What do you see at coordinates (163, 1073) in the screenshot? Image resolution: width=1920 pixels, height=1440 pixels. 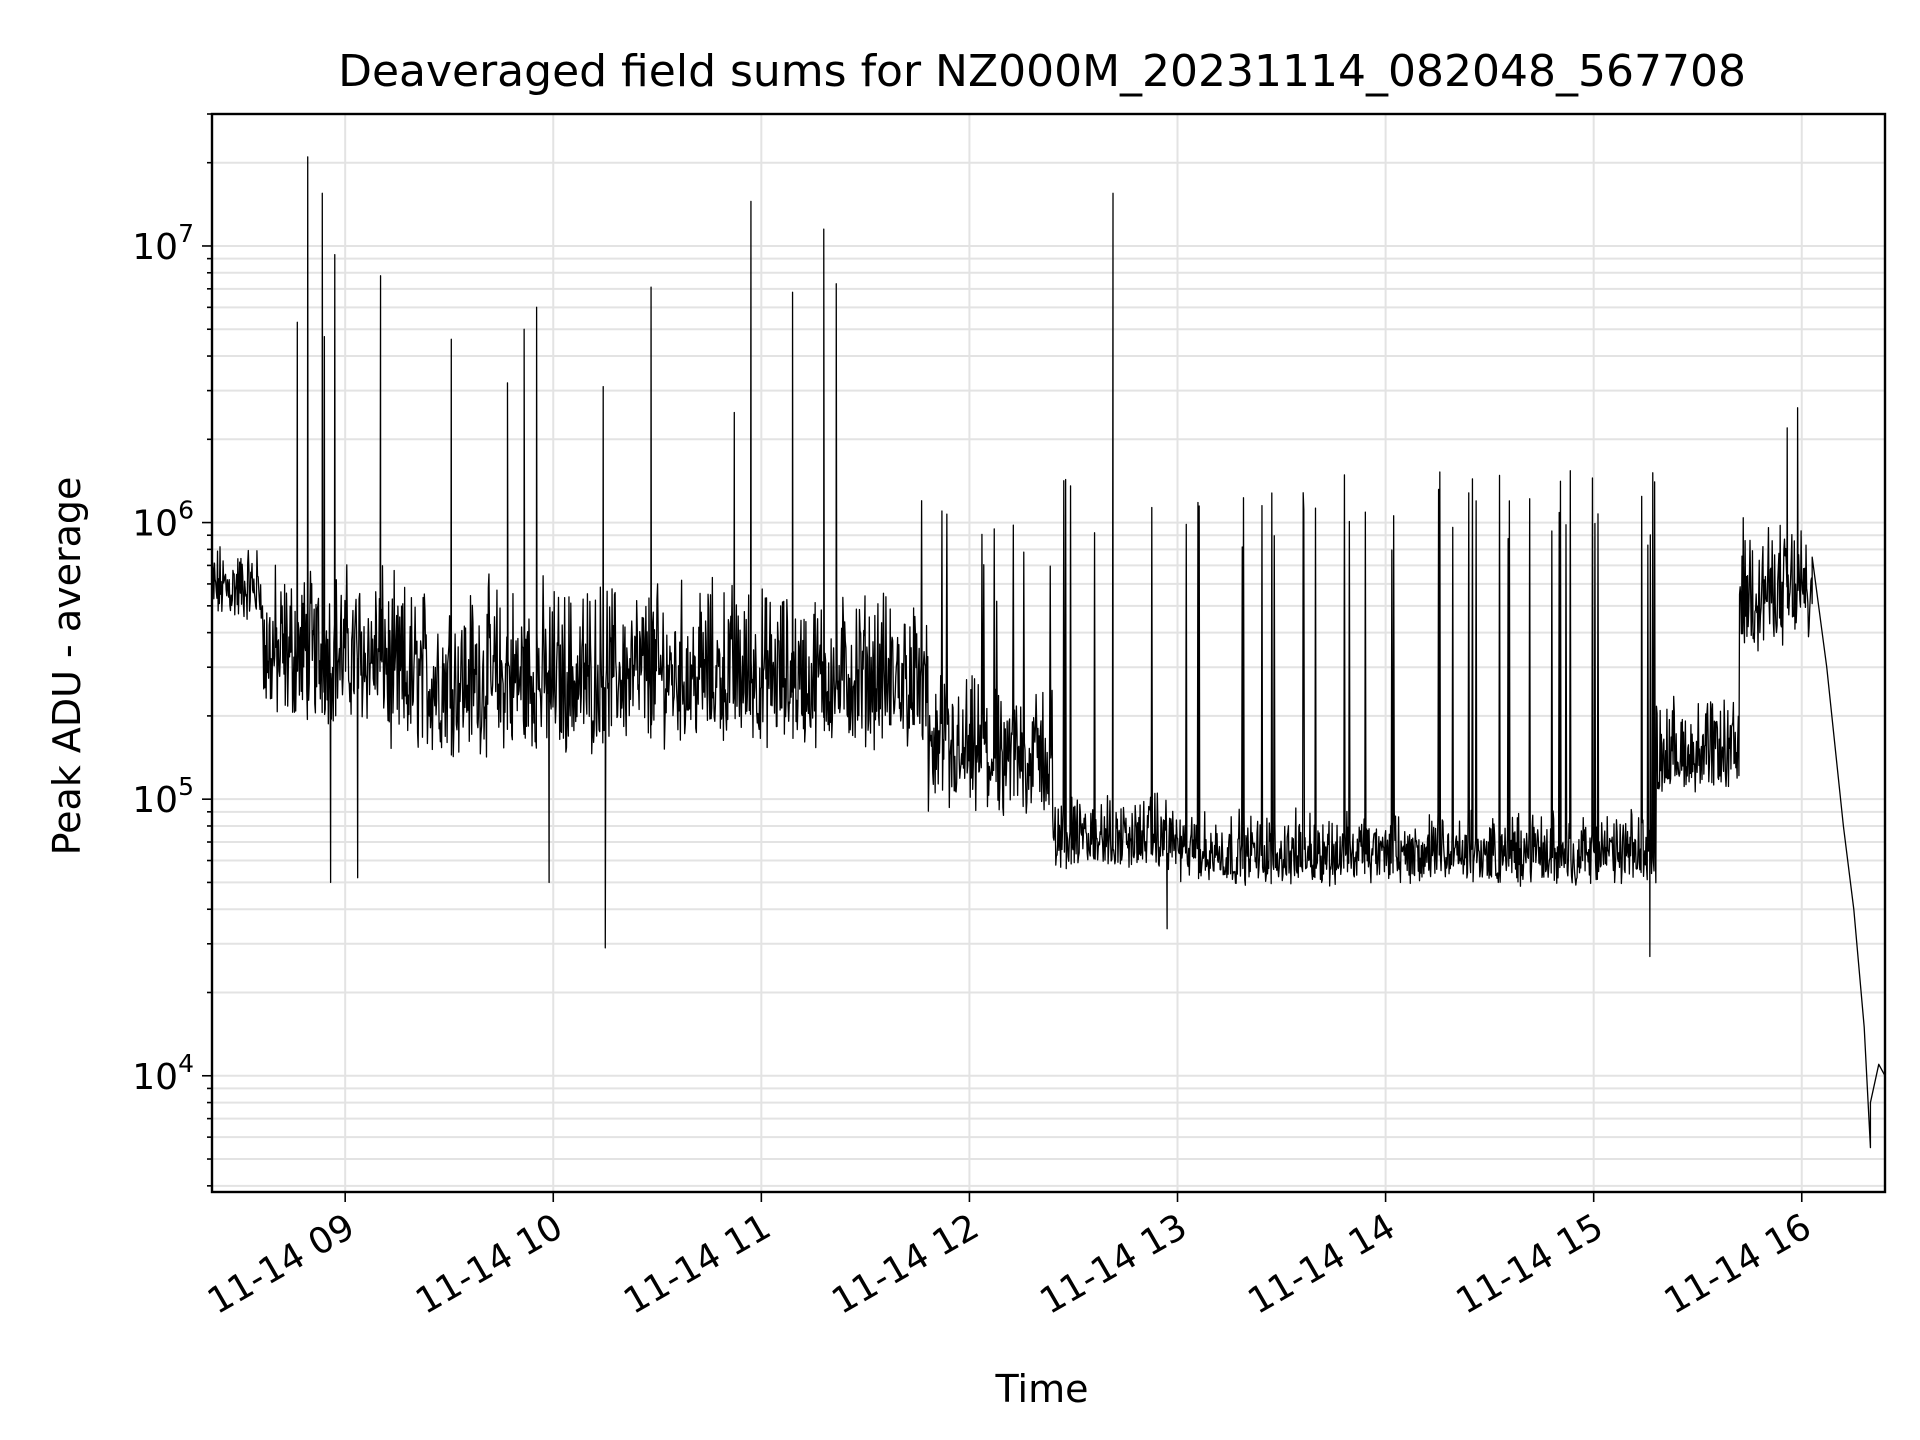 I see `y-tick-label: 10⁴` at bounding box center [163, 1073].